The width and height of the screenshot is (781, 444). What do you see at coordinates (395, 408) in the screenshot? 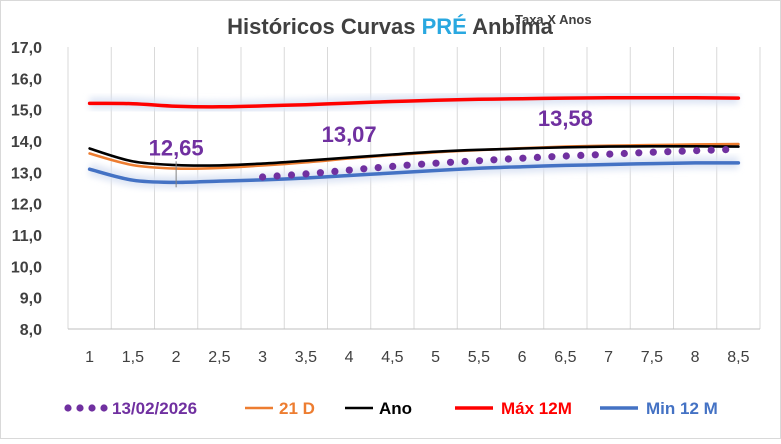
I see `legend-label: Ano` at bounding box center [395, 408].